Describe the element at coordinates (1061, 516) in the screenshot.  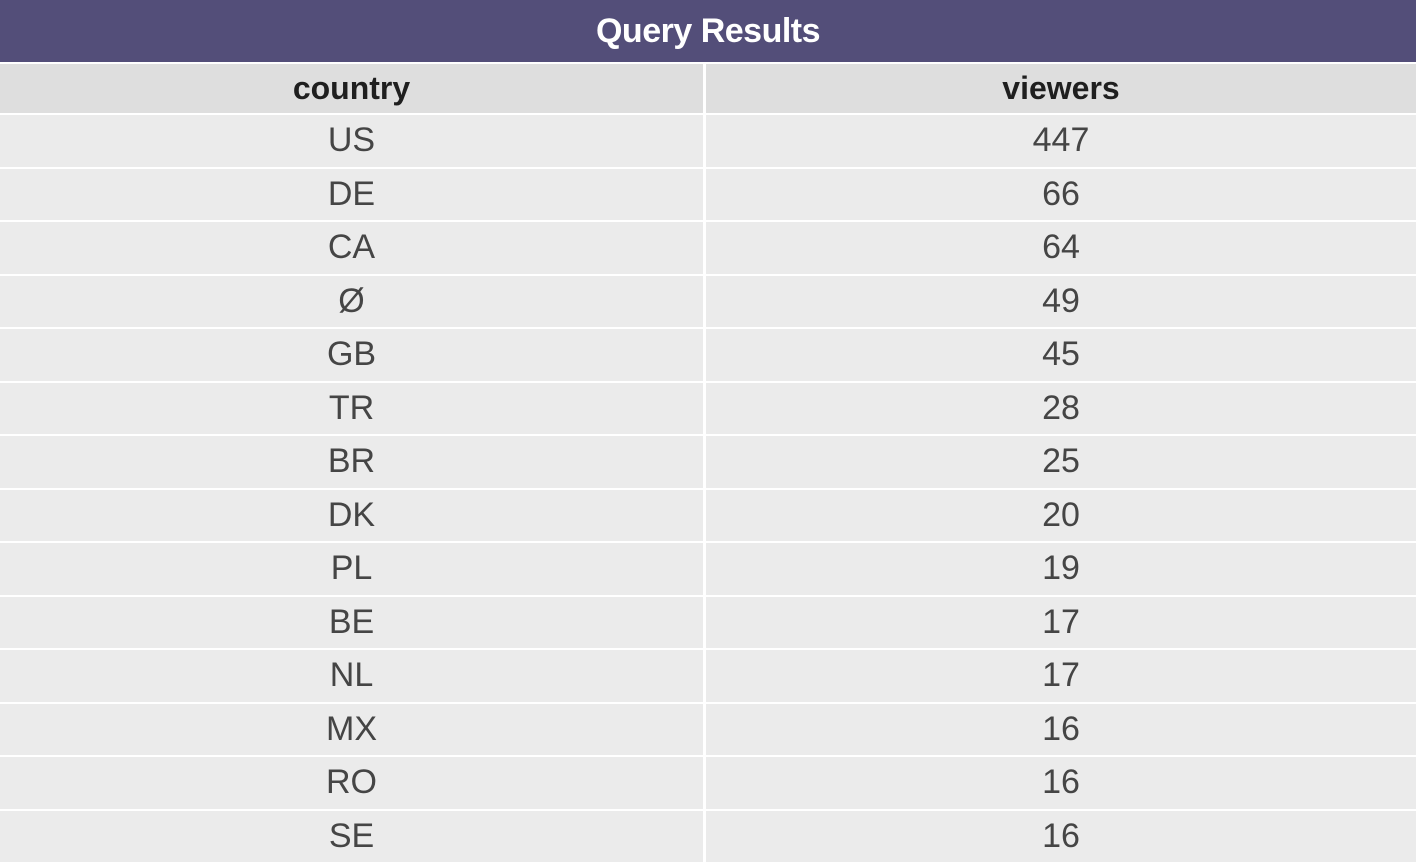
I see `viewers-cell: 20` at that location.